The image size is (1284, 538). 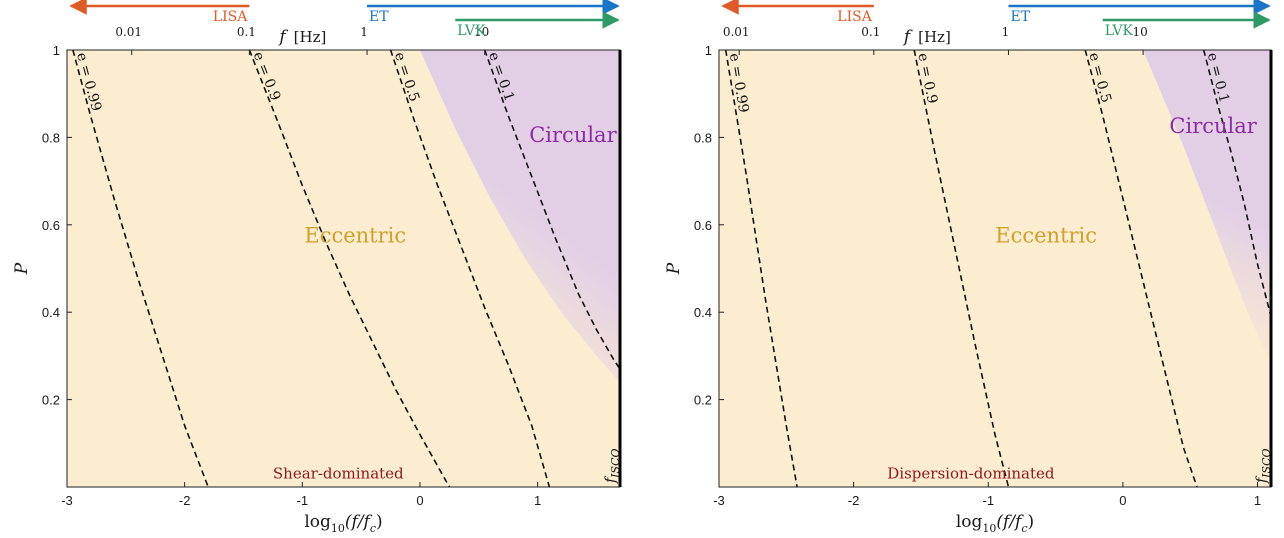 What do you see at coordinates (971, 473) in the screenshot?
I see `regime-annotation: Dispersion-dominated` at bounding box center [971, 473].